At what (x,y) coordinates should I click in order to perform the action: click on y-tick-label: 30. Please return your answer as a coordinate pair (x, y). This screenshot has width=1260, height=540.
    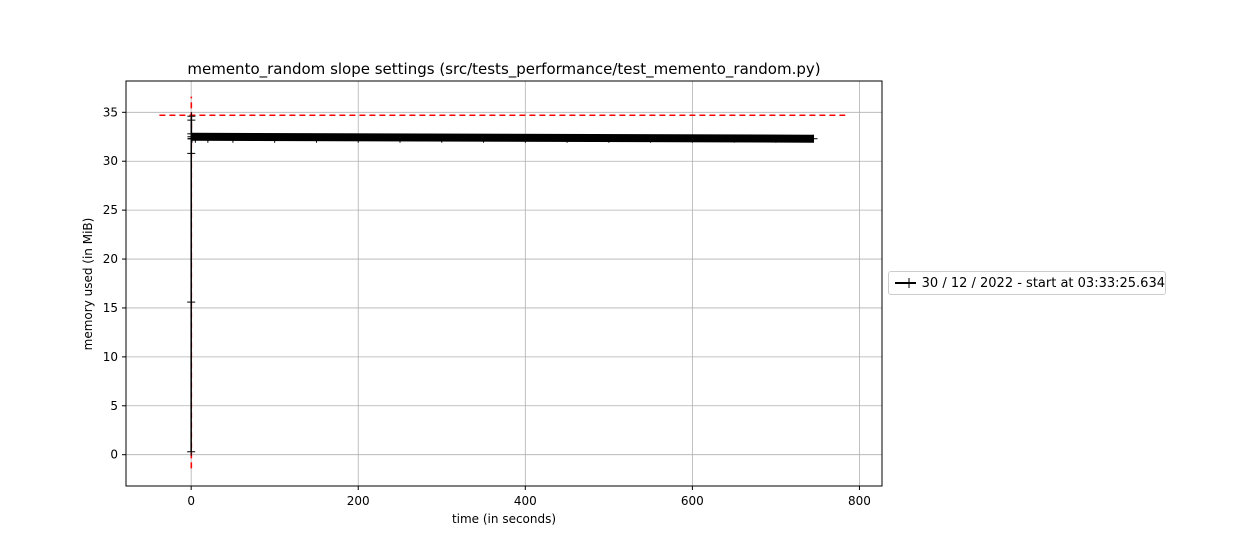
    Looking at the image, I should click on (110, 161).